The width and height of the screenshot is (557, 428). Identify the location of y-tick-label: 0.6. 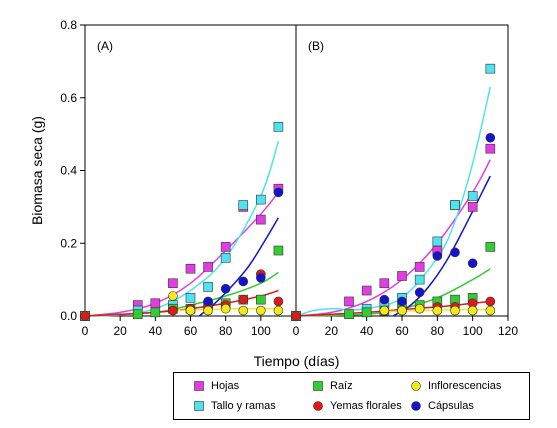
(68, 98).